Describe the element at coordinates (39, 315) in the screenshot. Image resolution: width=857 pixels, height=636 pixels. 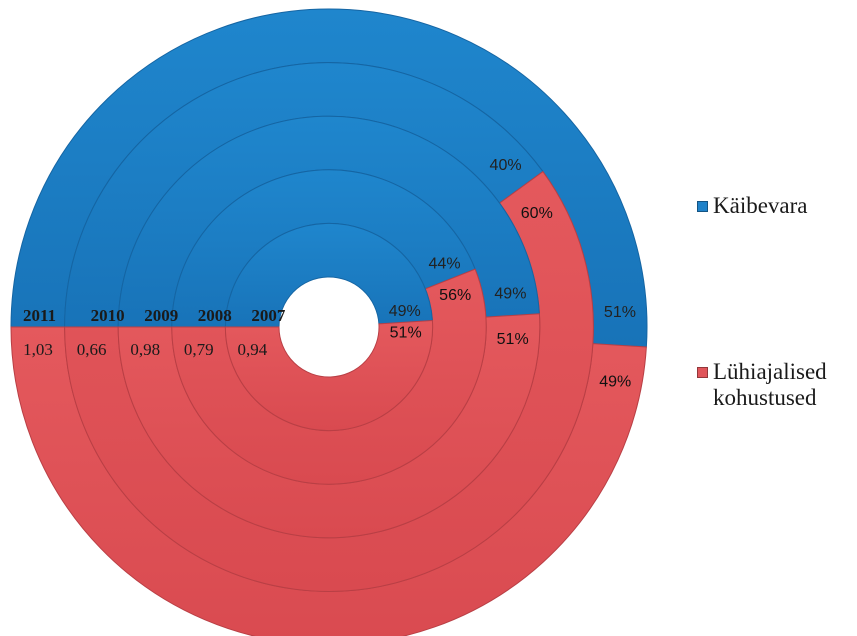
I see `year-label-2011: 2011` at that location.